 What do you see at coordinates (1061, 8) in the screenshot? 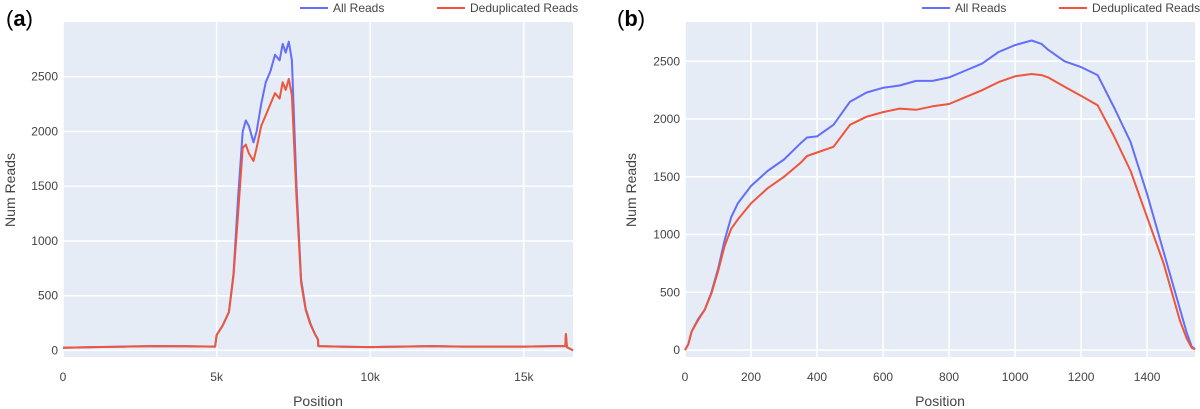
I see `panel-b-legend: All Reads Deduplicated Reads` at bounding box center [1061, 8].